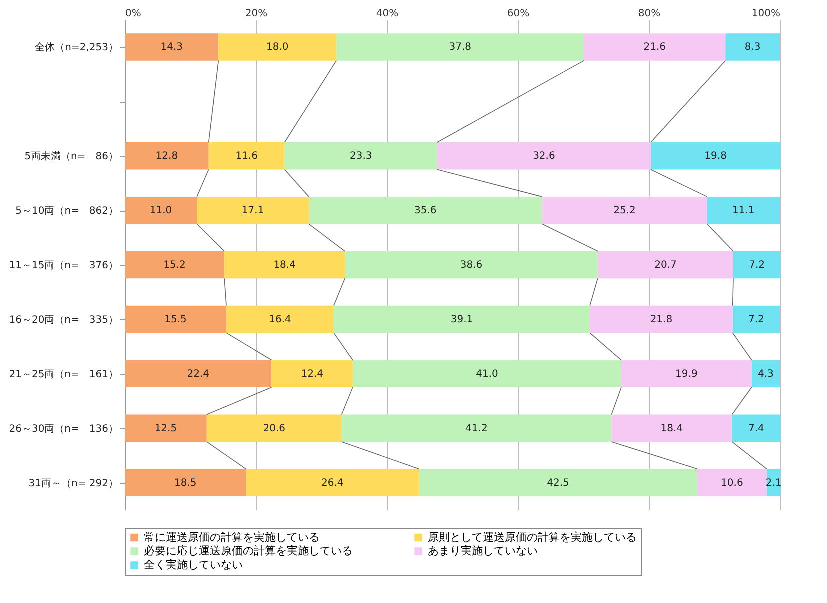 This screenshot has height=603, width=827. Describe the element at coordinates (232, 537) in the screenshot. I see `legend-label: 常に運送原価の計算を実施している` at that location.